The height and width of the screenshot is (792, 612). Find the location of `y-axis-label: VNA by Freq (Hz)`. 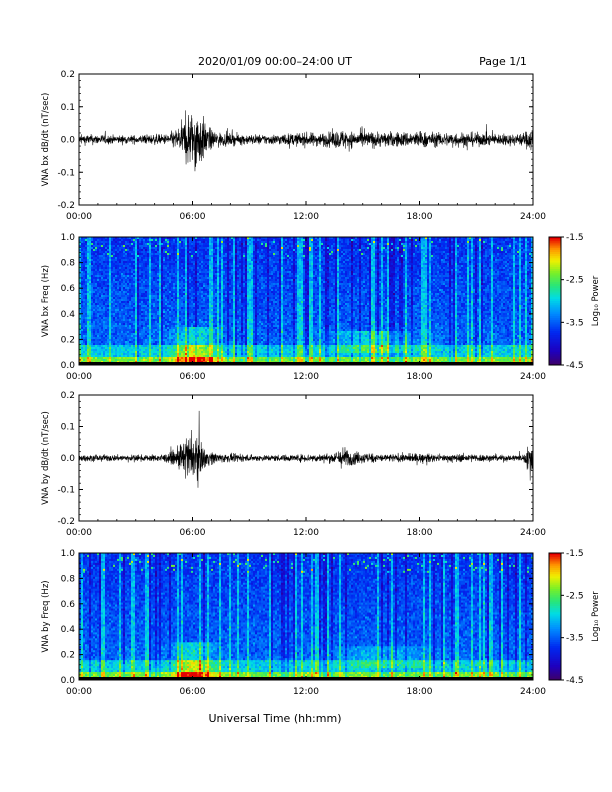

y-axis-label: VNA by Freq (Hz) is located at coordinates (46, 616).